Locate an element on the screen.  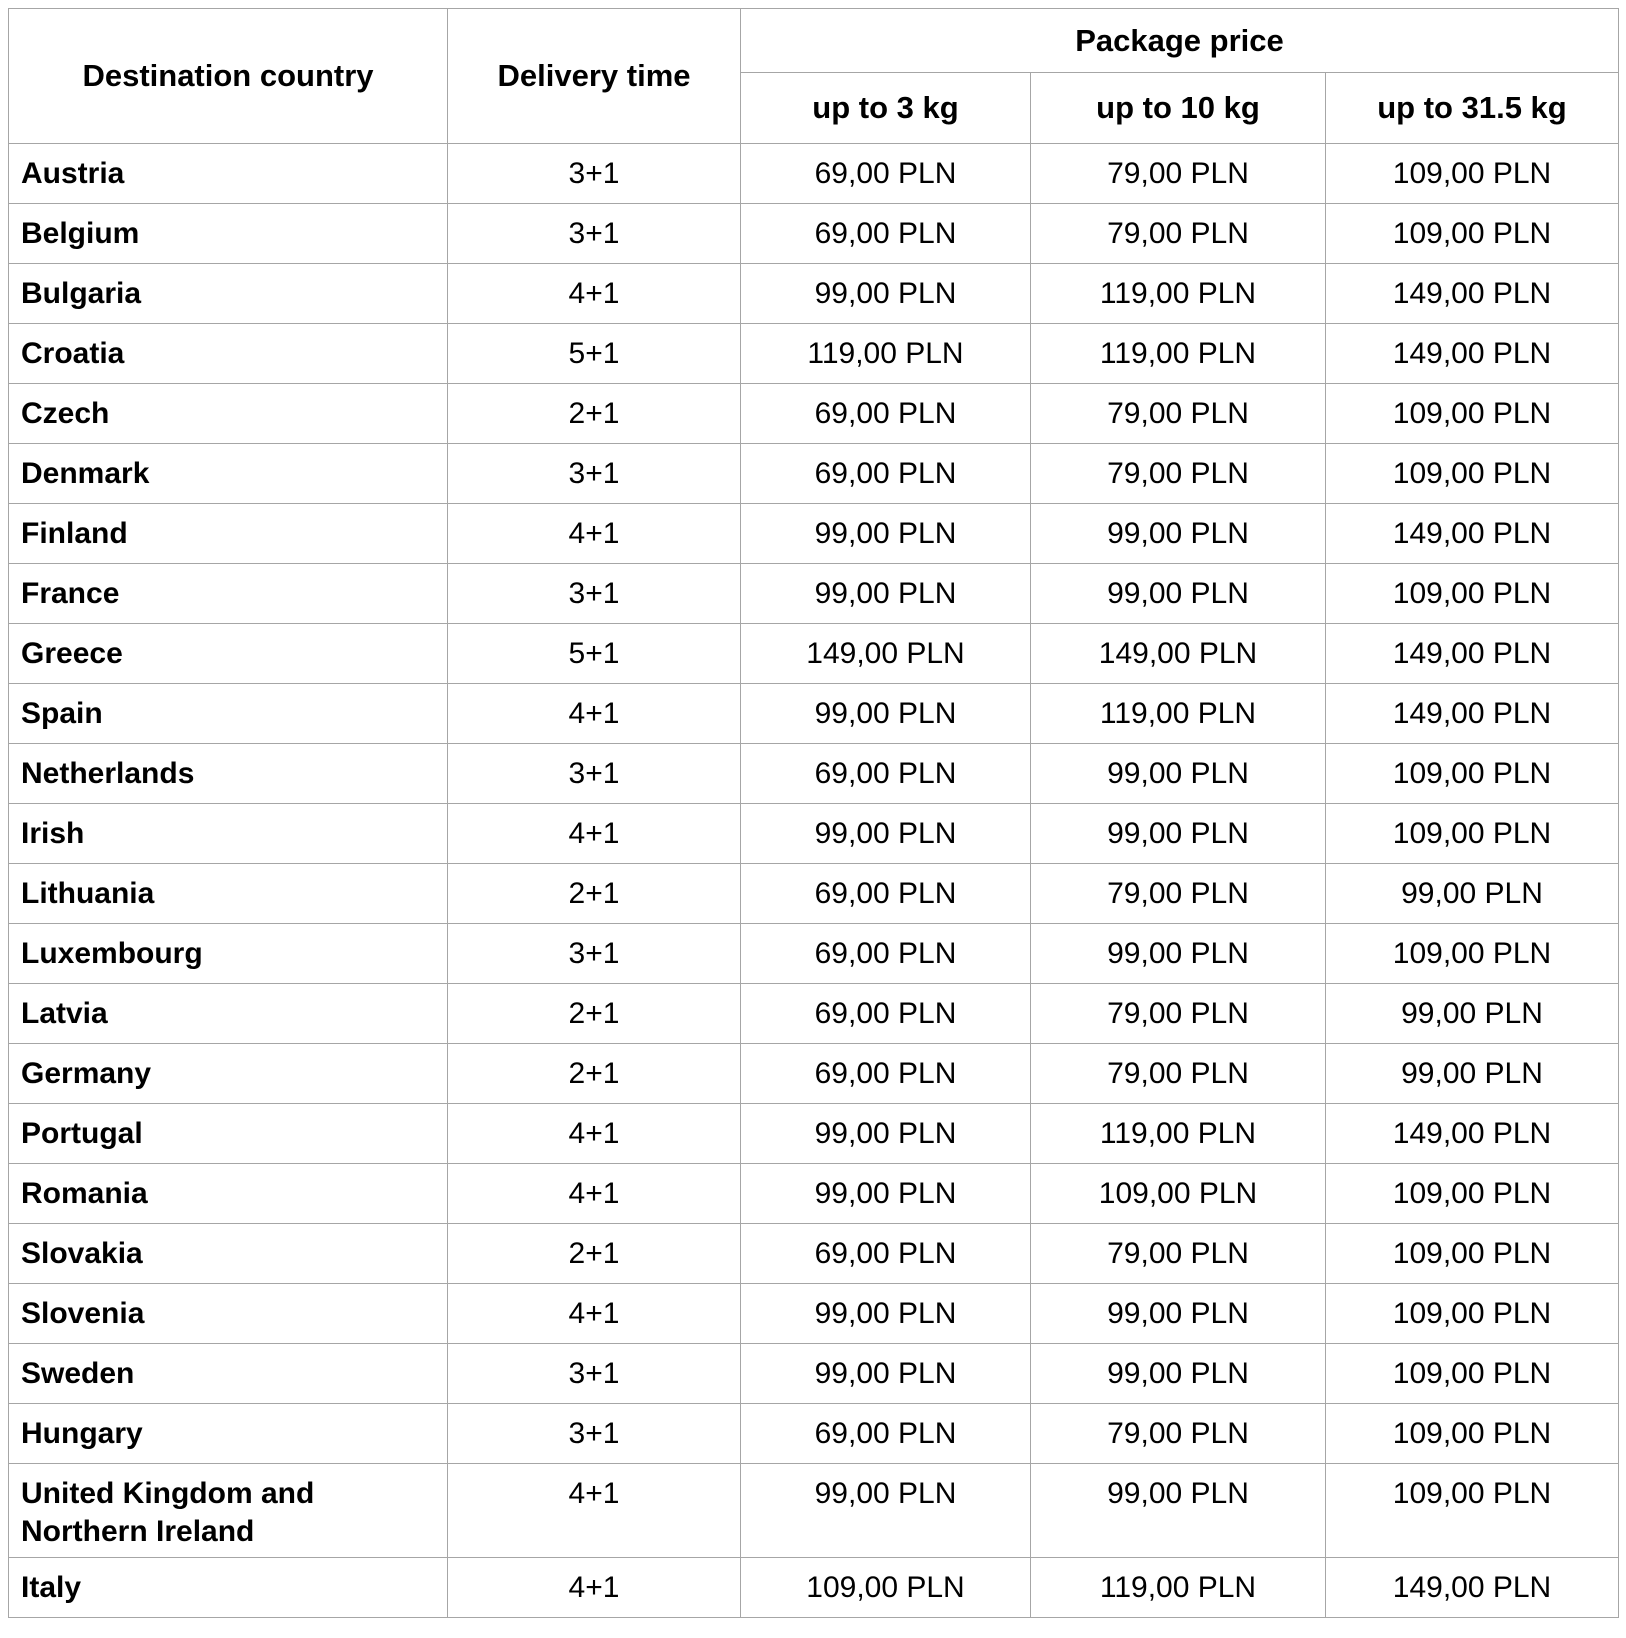
price-cell-3kg: 109,00 PLN is located at coordinates (885, 1587).